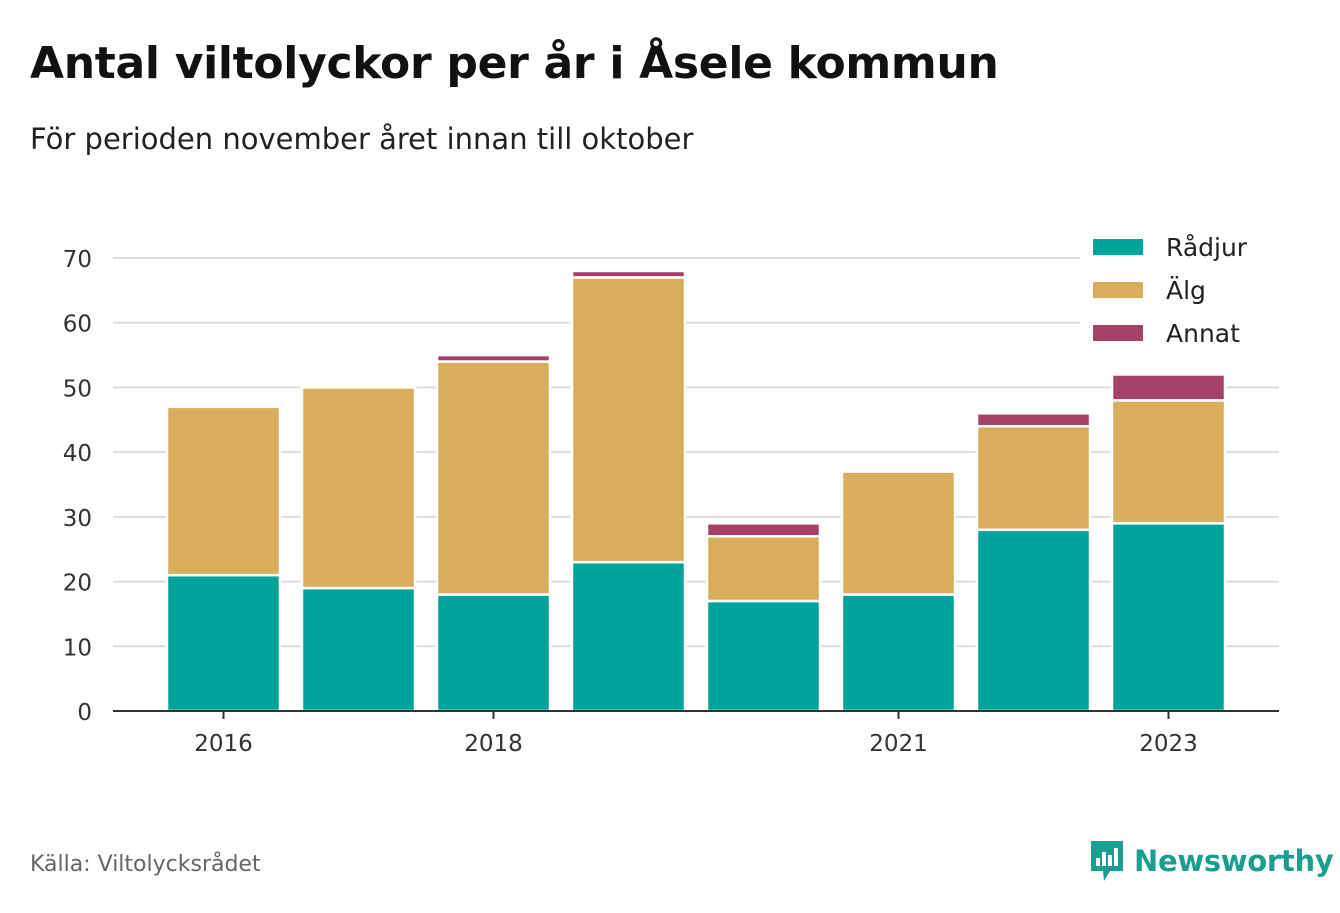  What do you see at coordinates (1234, 861) in the screenshot?
I see `brand-name: Newsworthy` at bounding box center [1234, 861].